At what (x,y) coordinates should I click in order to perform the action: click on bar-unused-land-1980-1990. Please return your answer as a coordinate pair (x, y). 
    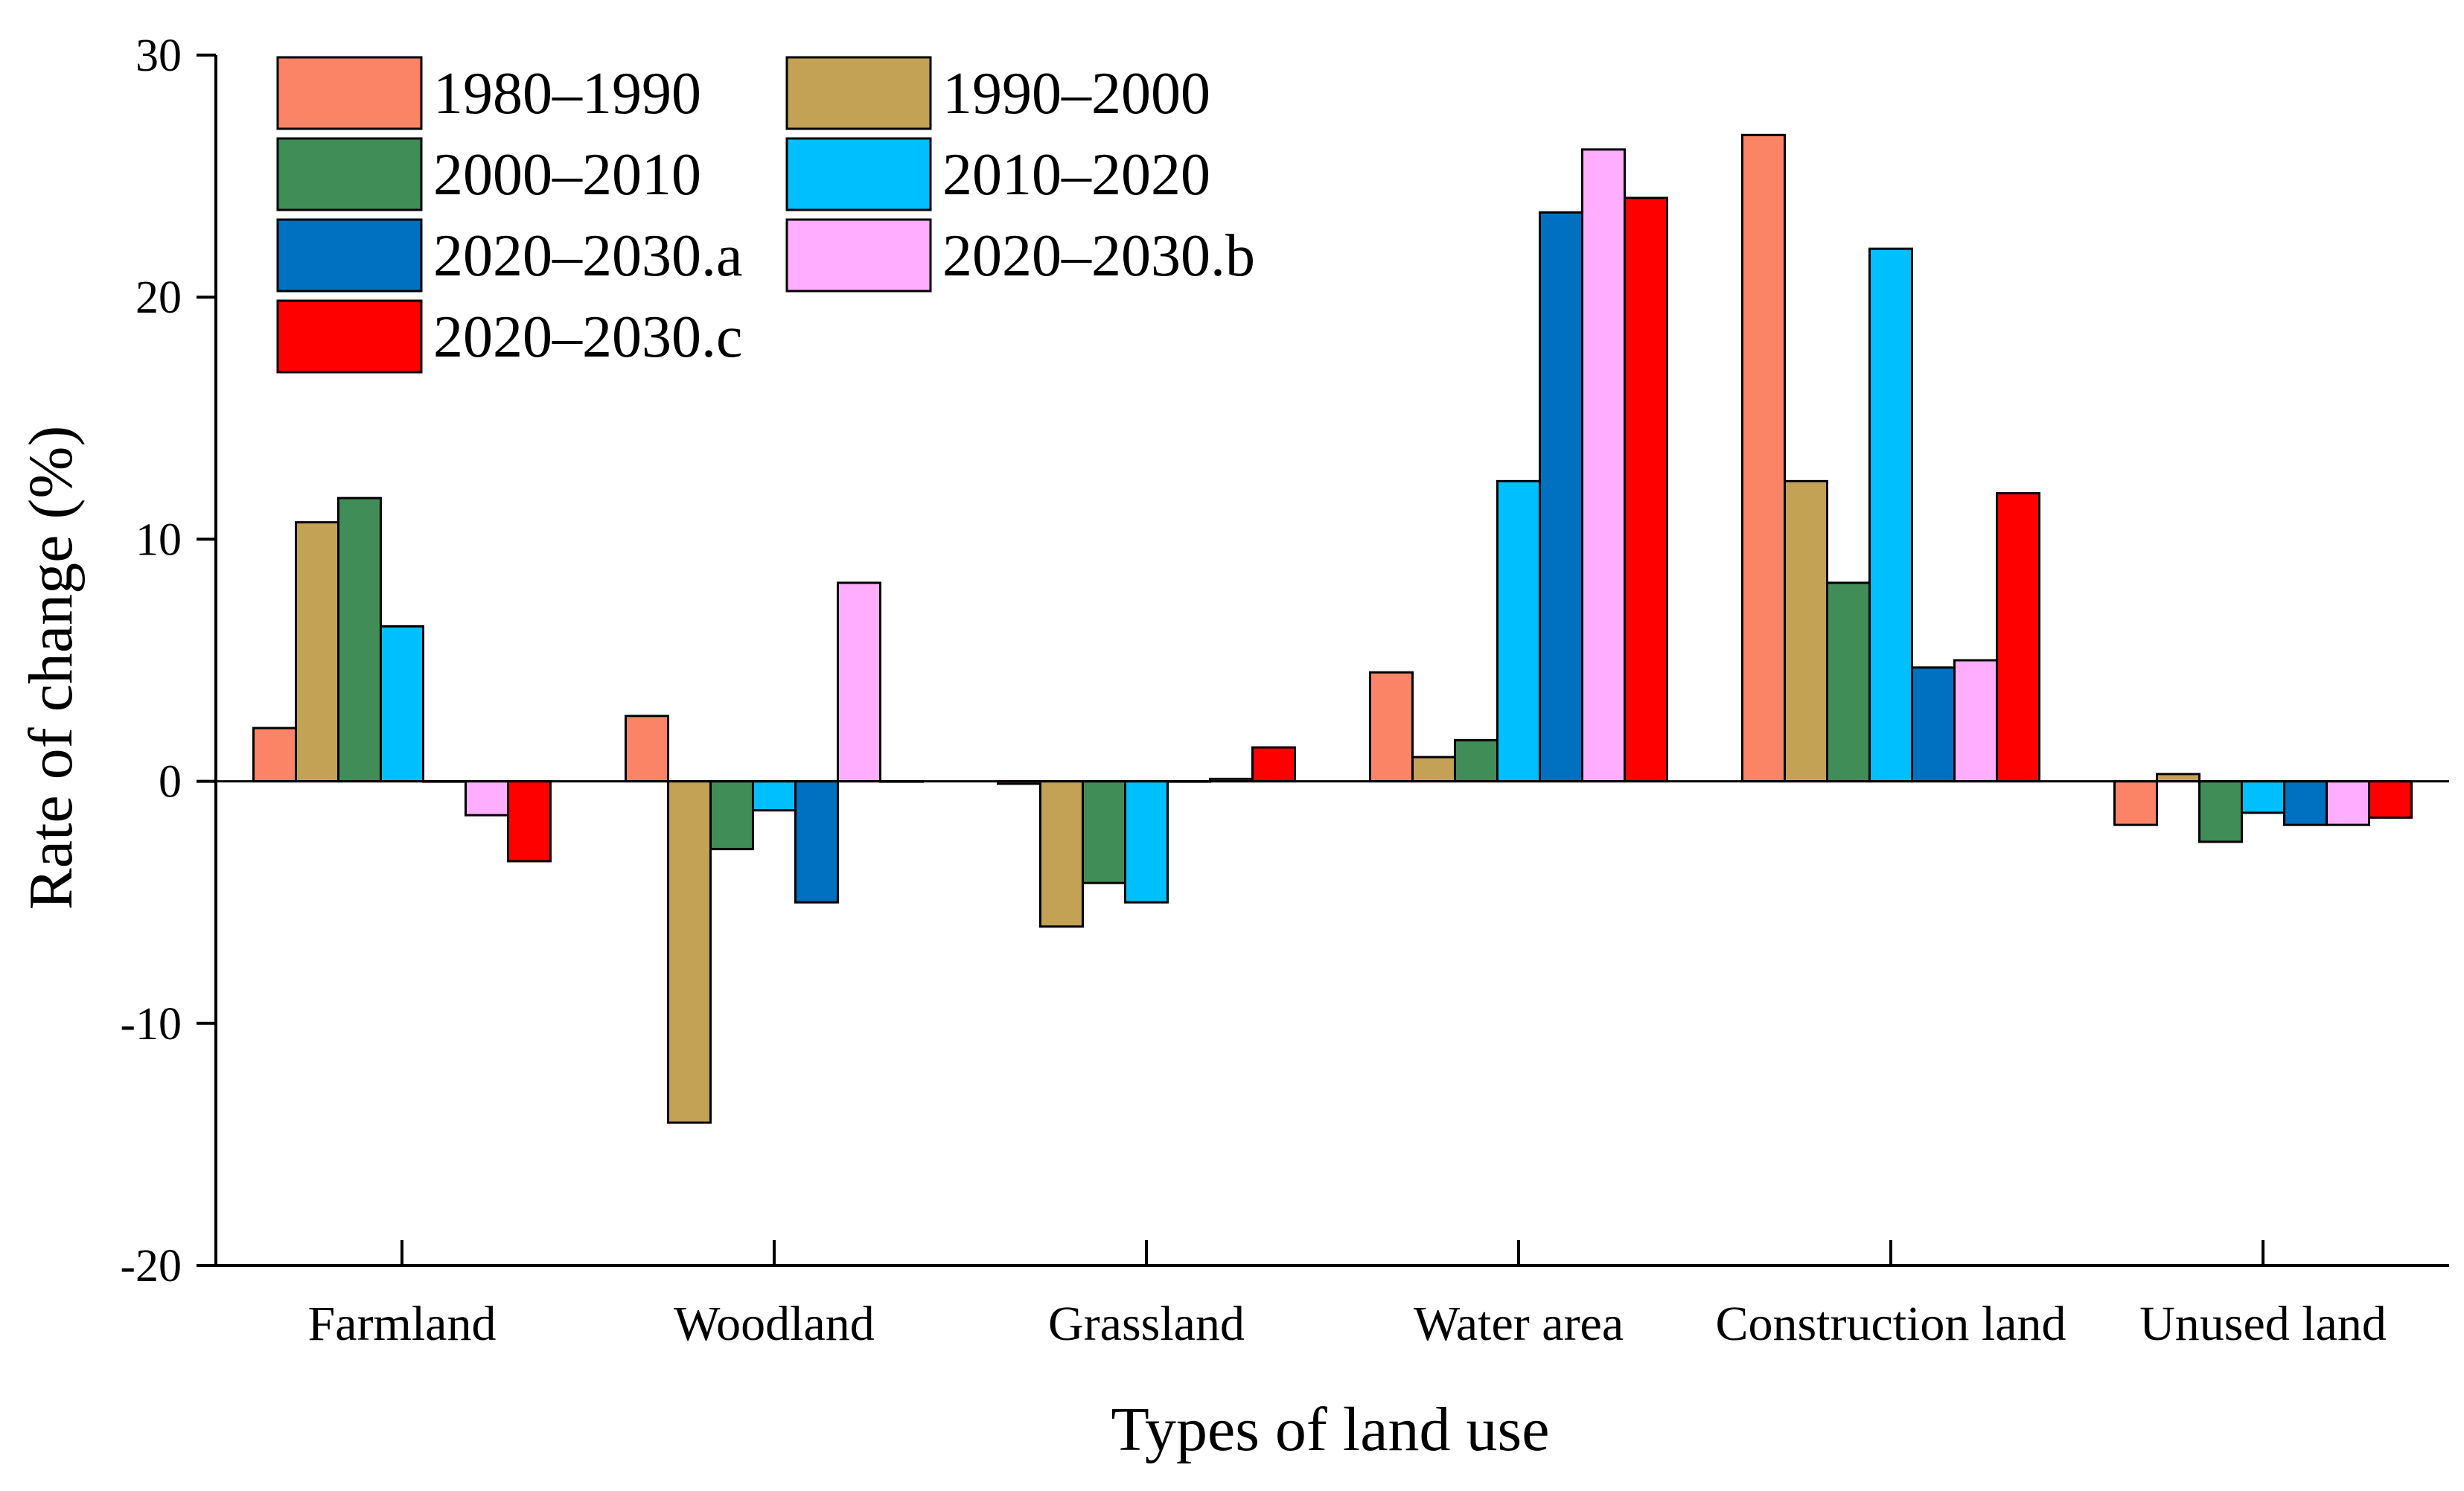
    Looking at the image, I should click on (2135, 803).